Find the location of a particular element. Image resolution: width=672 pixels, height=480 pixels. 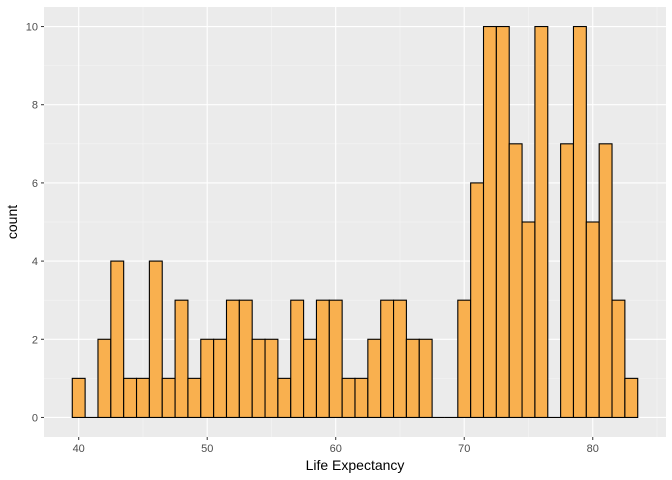

x-axis-ticks: 40 50 60 70 80 is located at coordinates (336, 446).